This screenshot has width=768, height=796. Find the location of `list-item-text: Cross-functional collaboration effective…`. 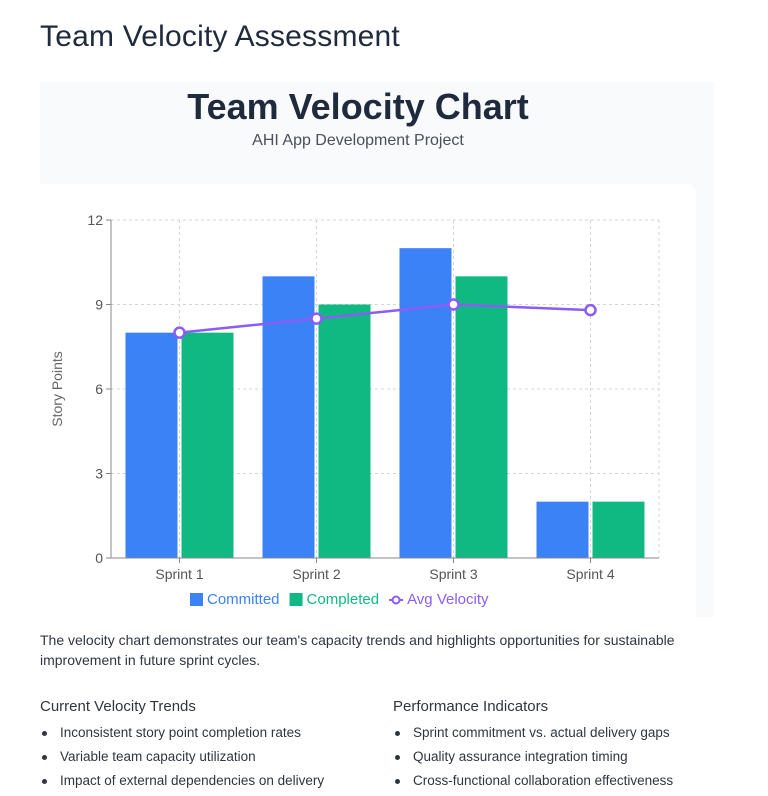

list-item-text: Cross-functional collaboration effective… is located at coordinates (543, 780).